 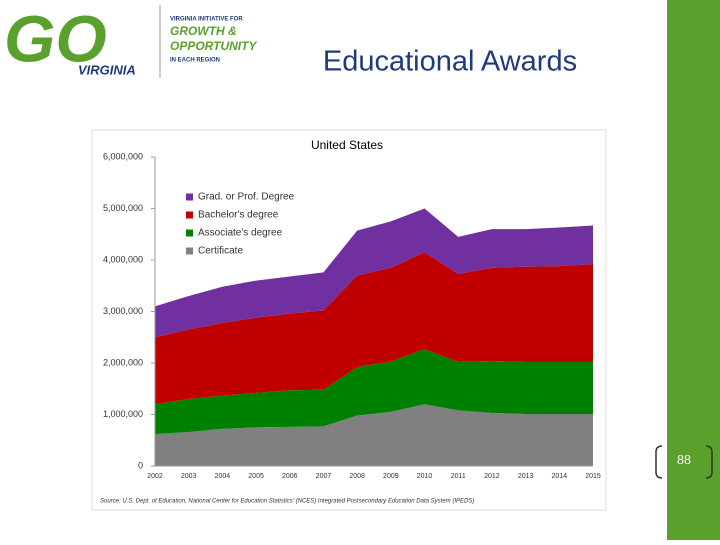 I want to click on x-tick-label: 2009, so click(x=391, y=476).